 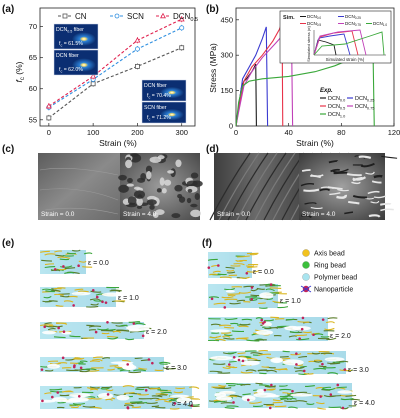 What do you see at coordinates (336, 107) in the screenshot?
I see `chart-b-legend-label-2: DCN0.5` at bounding box center [336, 107].